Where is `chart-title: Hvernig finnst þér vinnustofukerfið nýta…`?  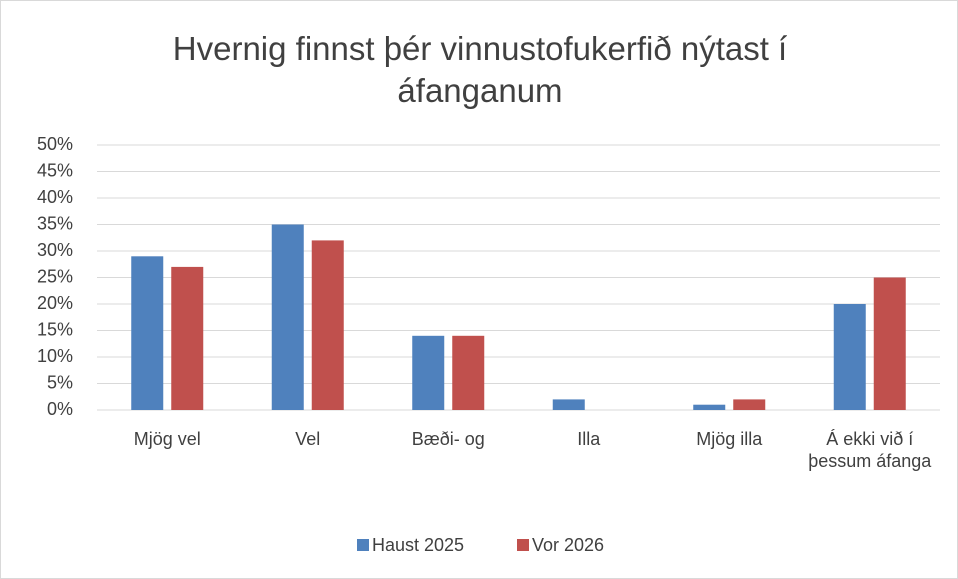
chart-title: Hvernig finnst þér vinnustofukerfið nýta… is located at coordinates (480, 69).